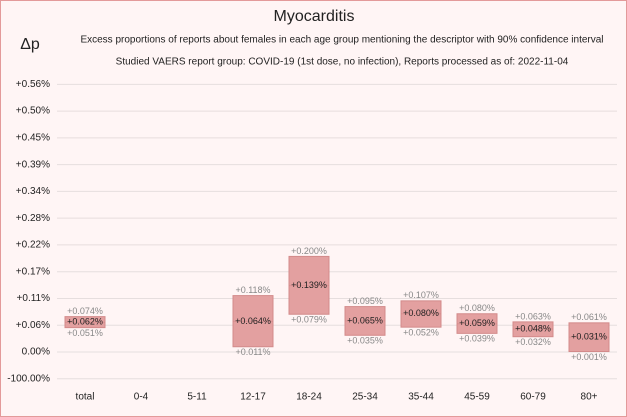  What do you see at coordinates (141, 397) in the screenshot?
I see `x-tick-label: 0-4` at bounding box center [141, 397].